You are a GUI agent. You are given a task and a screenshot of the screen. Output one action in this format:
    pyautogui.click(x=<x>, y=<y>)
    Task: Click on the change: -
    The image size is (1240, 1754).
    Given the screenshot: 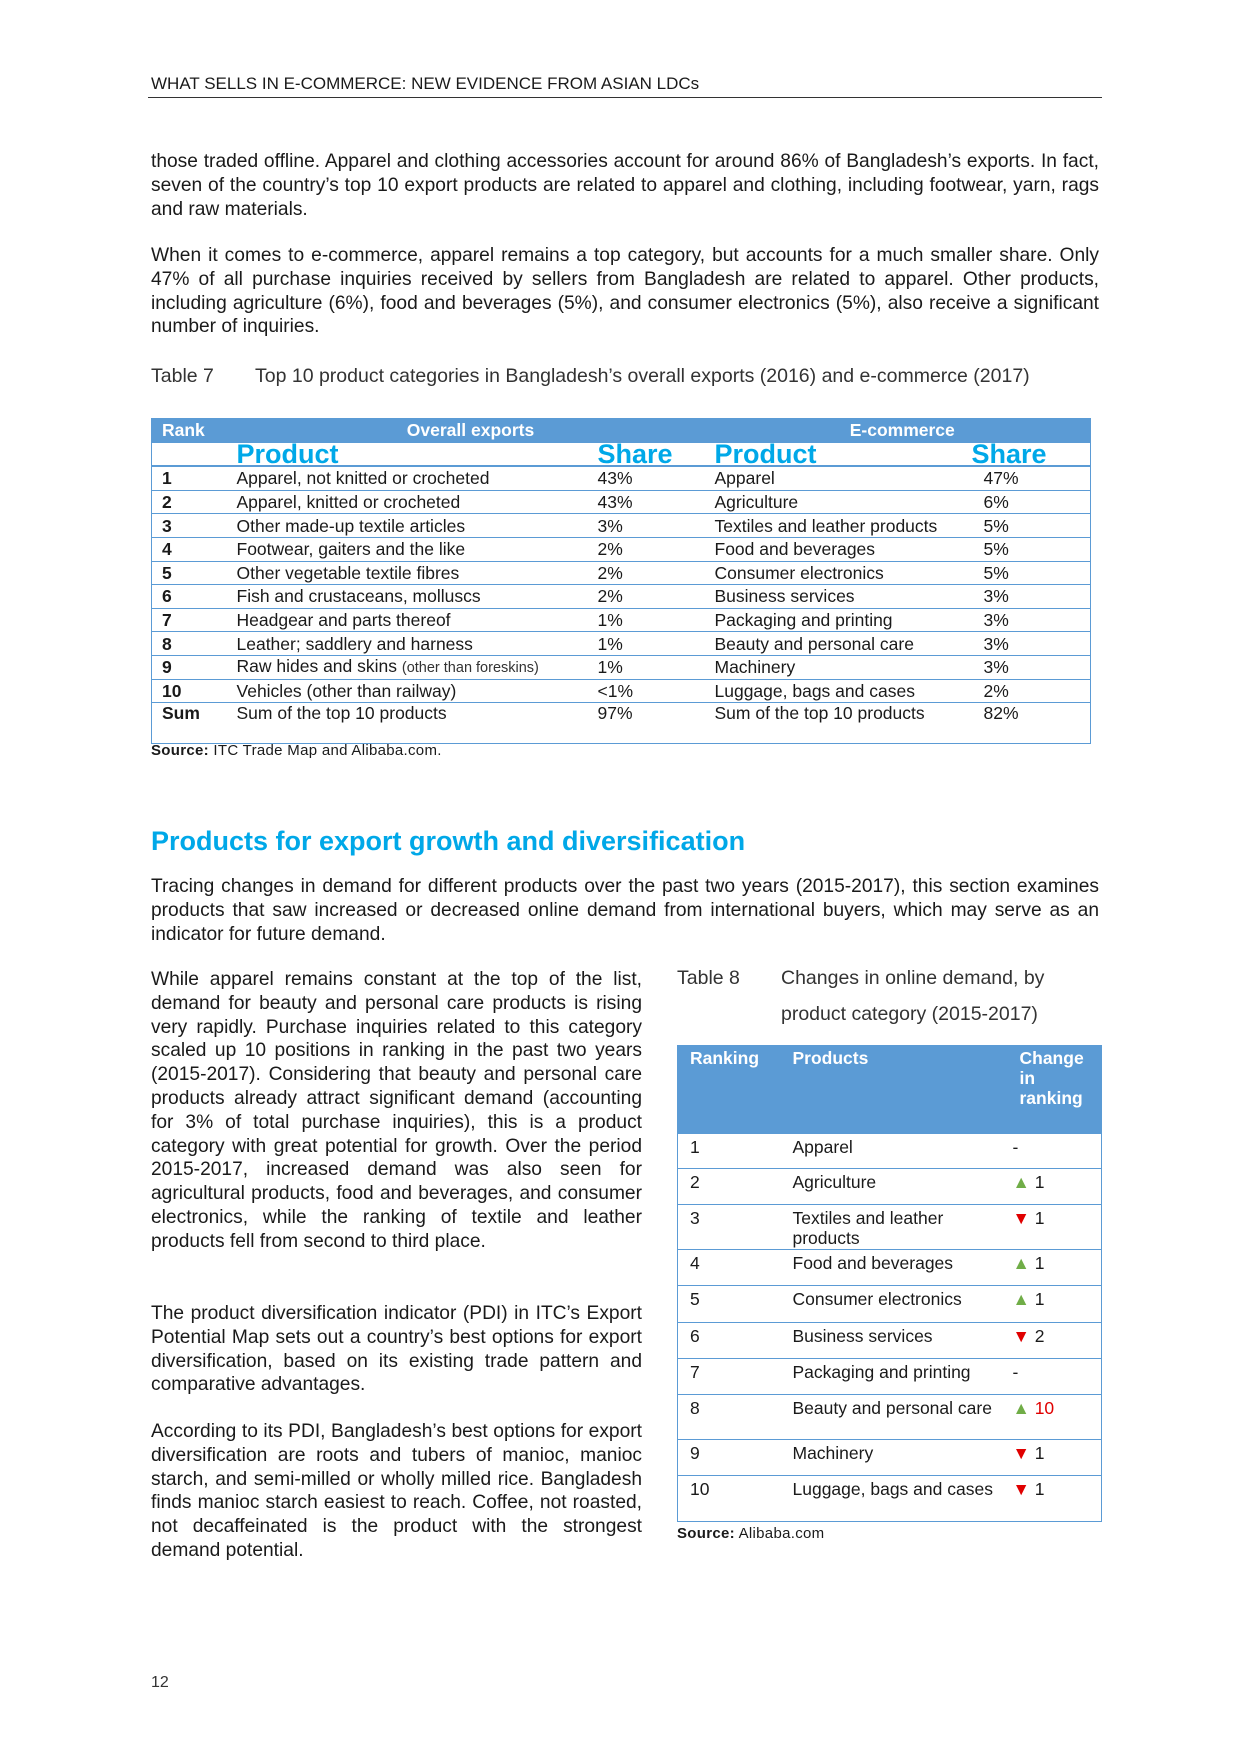 What is the action you would take?
    pyautogui.click(x=1054, y=1151)
    